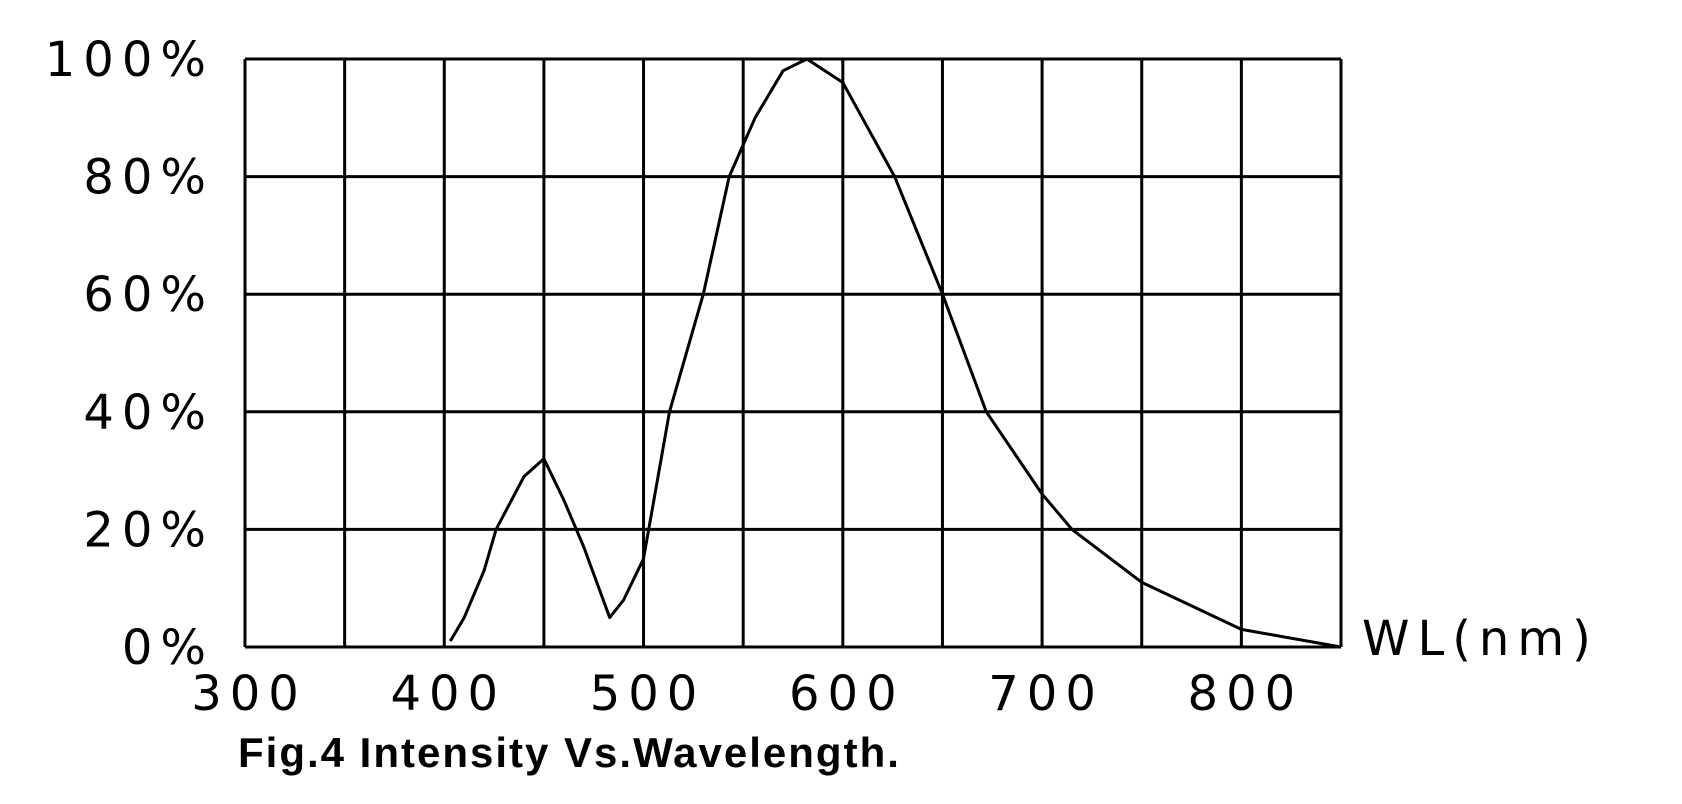 The height and width of the screenshot is (804, 1682). Describe the element at coordinates (448, 694) in the screenshot. I see `x-tick-label: 400` at that location.